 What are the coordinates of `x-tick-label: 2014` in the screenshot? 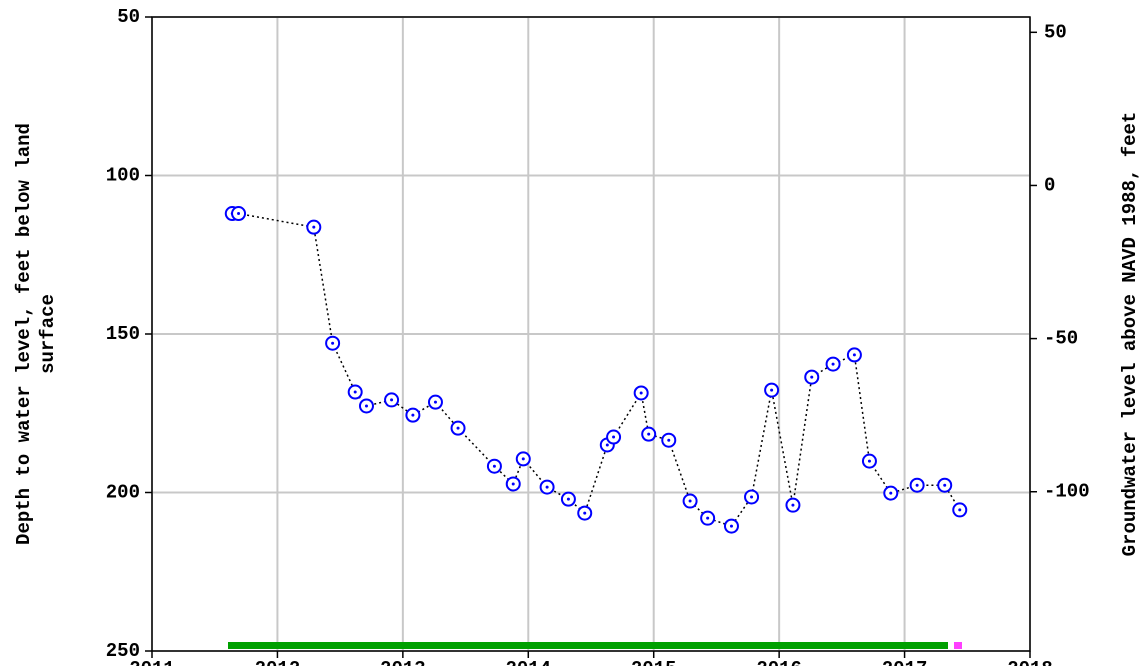 It's located at (528, 662).